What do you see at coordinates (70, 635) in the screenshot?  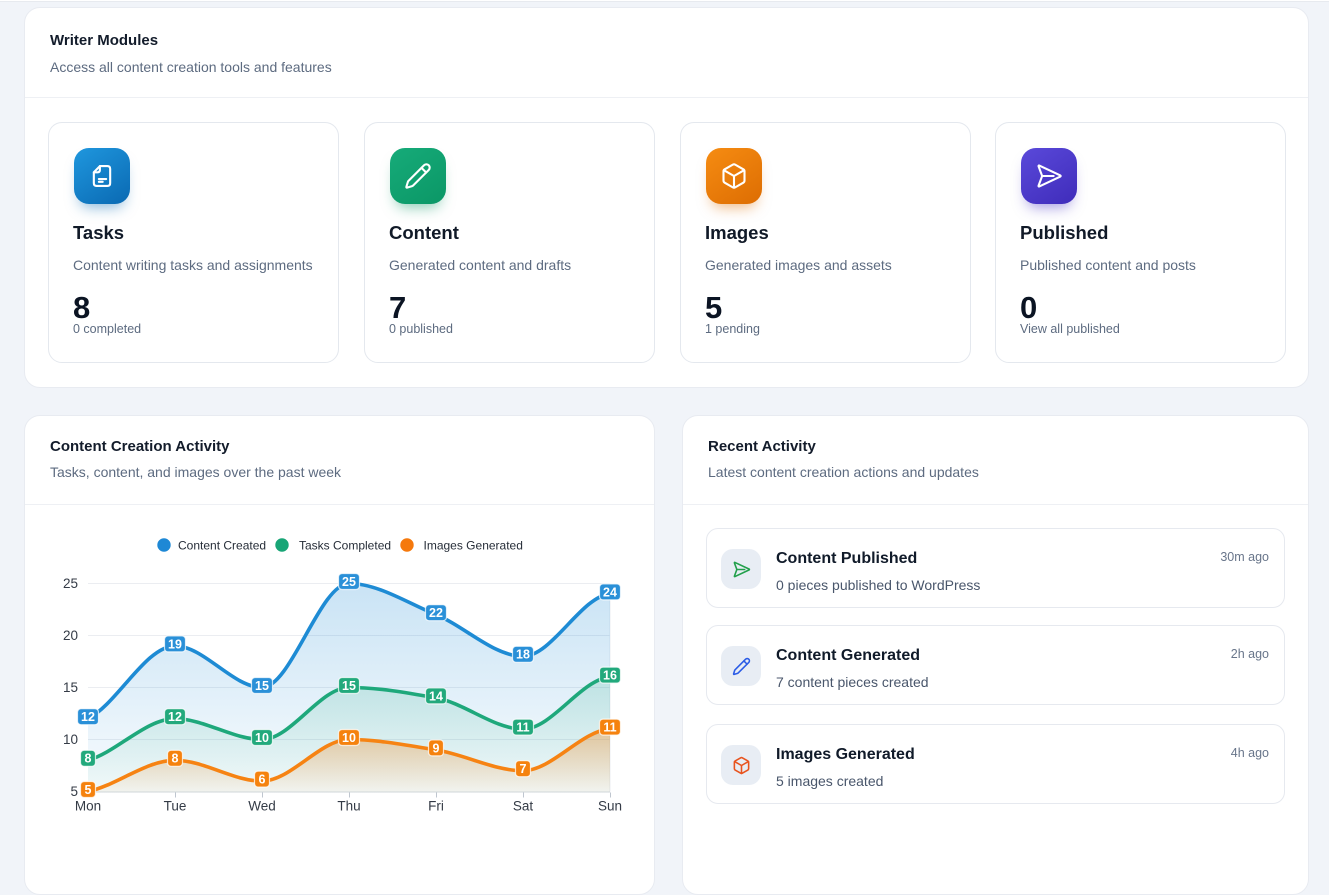 I see `svg-text: 20` at bounding box center [70, 635].